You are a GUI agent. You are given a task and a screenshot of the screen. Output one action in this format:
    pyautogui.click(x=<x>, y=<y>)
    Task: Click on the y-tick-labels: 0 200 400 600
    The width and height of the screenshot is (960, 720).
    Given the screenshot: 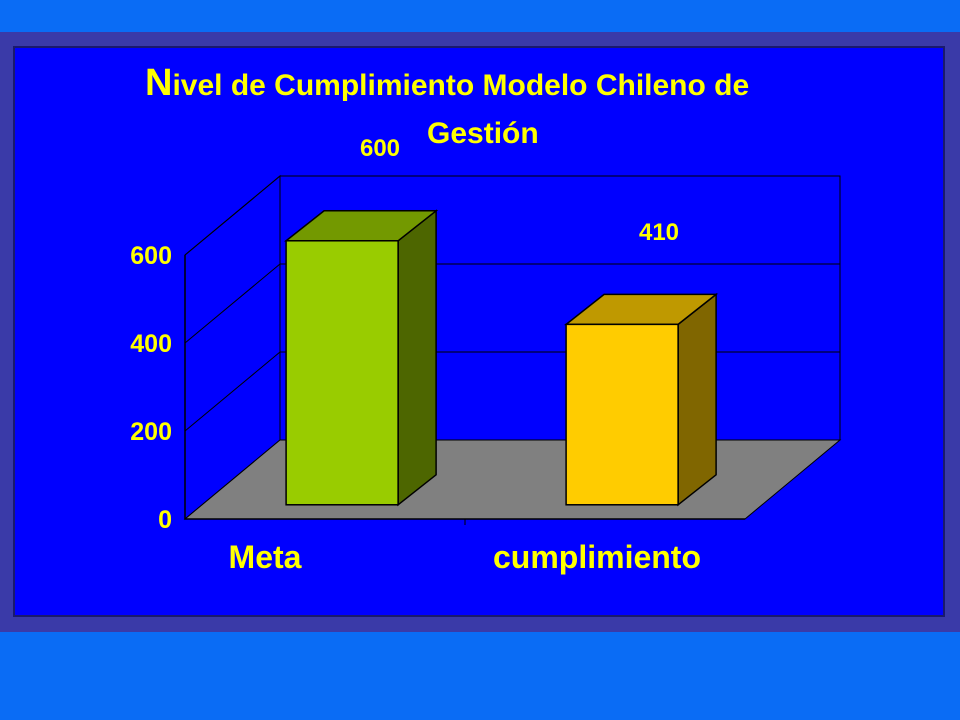 What is the action you would take?
    pyautogui.click(x=151, y=388)
    